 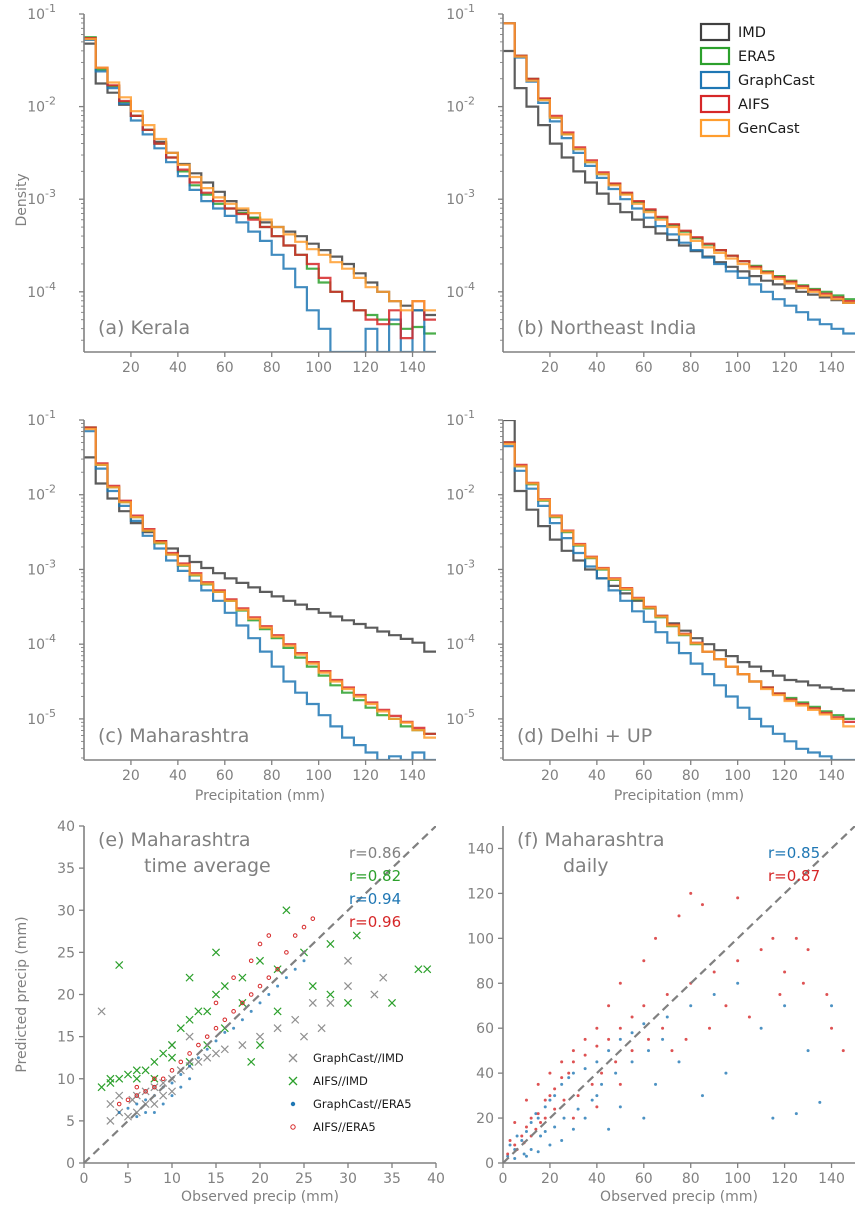 What do you see at coordinates (460, 717) in the screenshot?
I see `y-tick-label: 10⁻⁵` at bounding box center [460, 717].